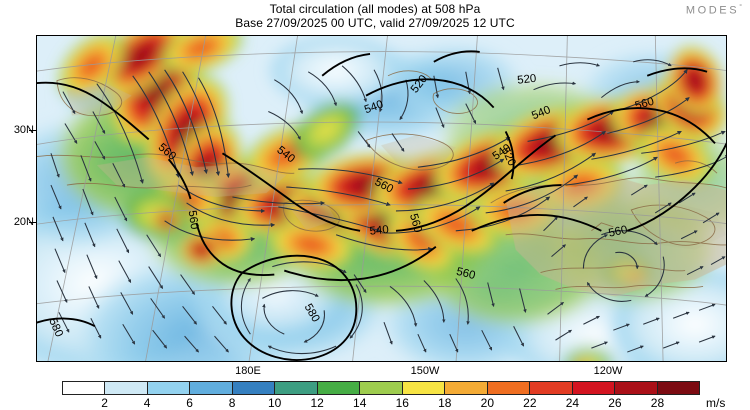  Describe the element at coordinates (375, 9) in the screenshot. I see `page-title: Total circulation (all modes) at 508 hPa` at that location.